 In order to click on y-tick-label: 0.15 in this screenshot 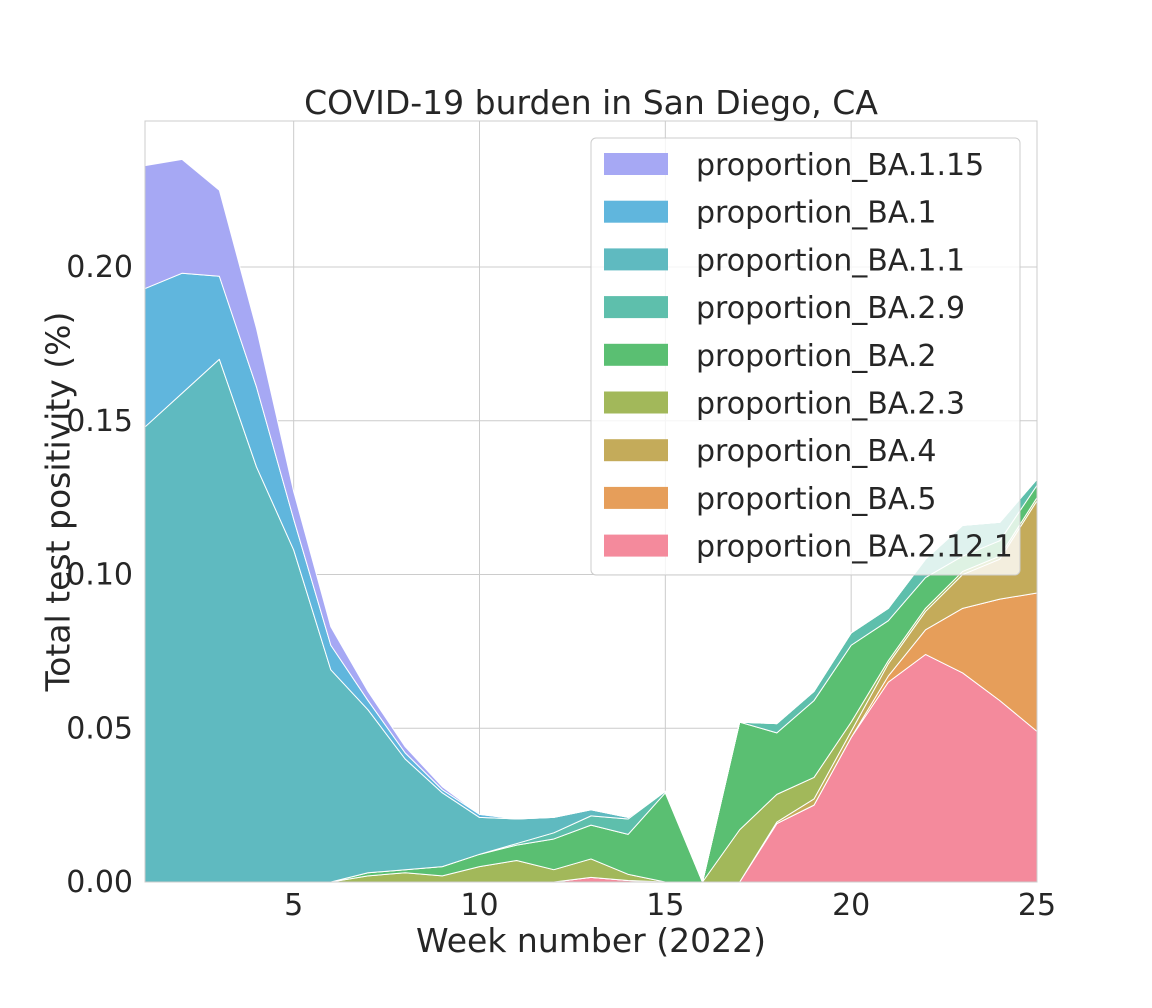, I will do `click(99, 421)`.